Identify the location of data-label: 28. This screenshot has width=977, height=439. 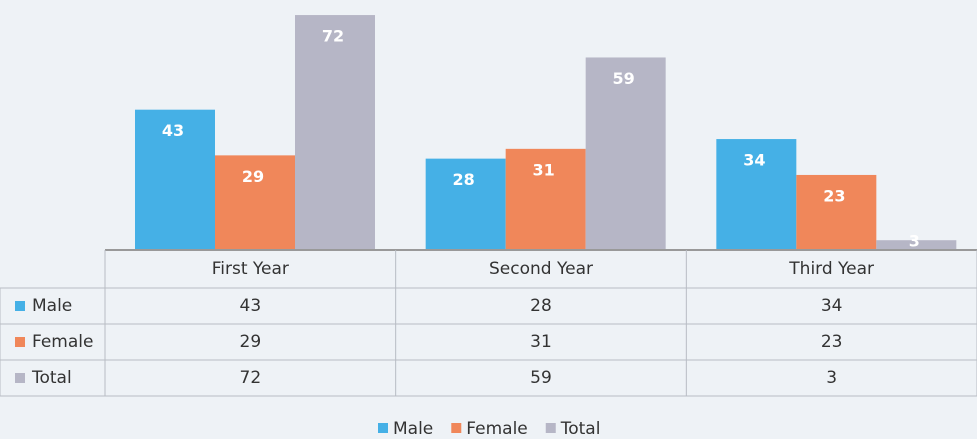
(464, 179).